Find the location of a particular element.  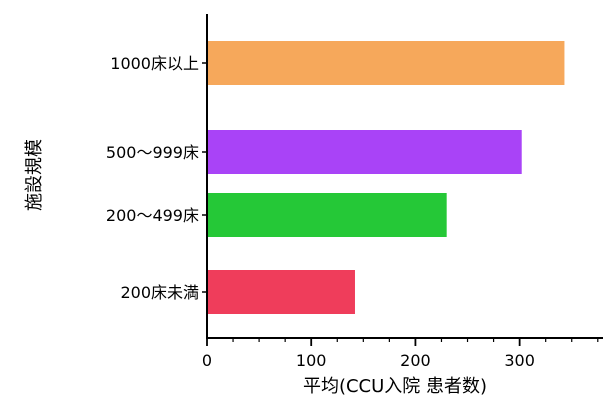

x-tick-label-0: 0 is located at coordinates (207, 360).